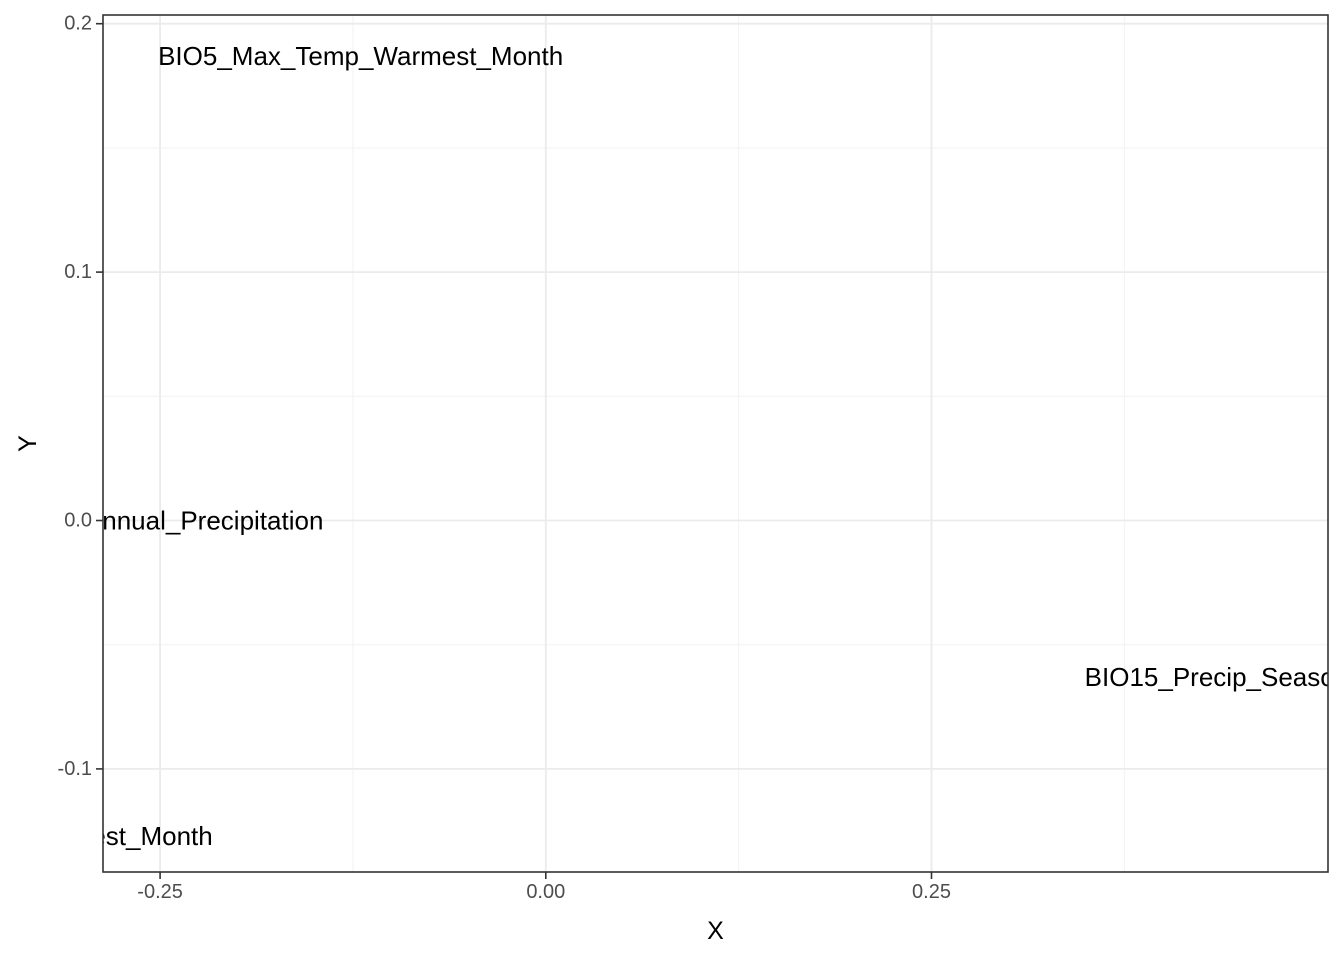 This screenshot has height=960, width=1344. I want to click on point-label: BIO5_Max_Temp_Warmest_Month, so click(360, 56).